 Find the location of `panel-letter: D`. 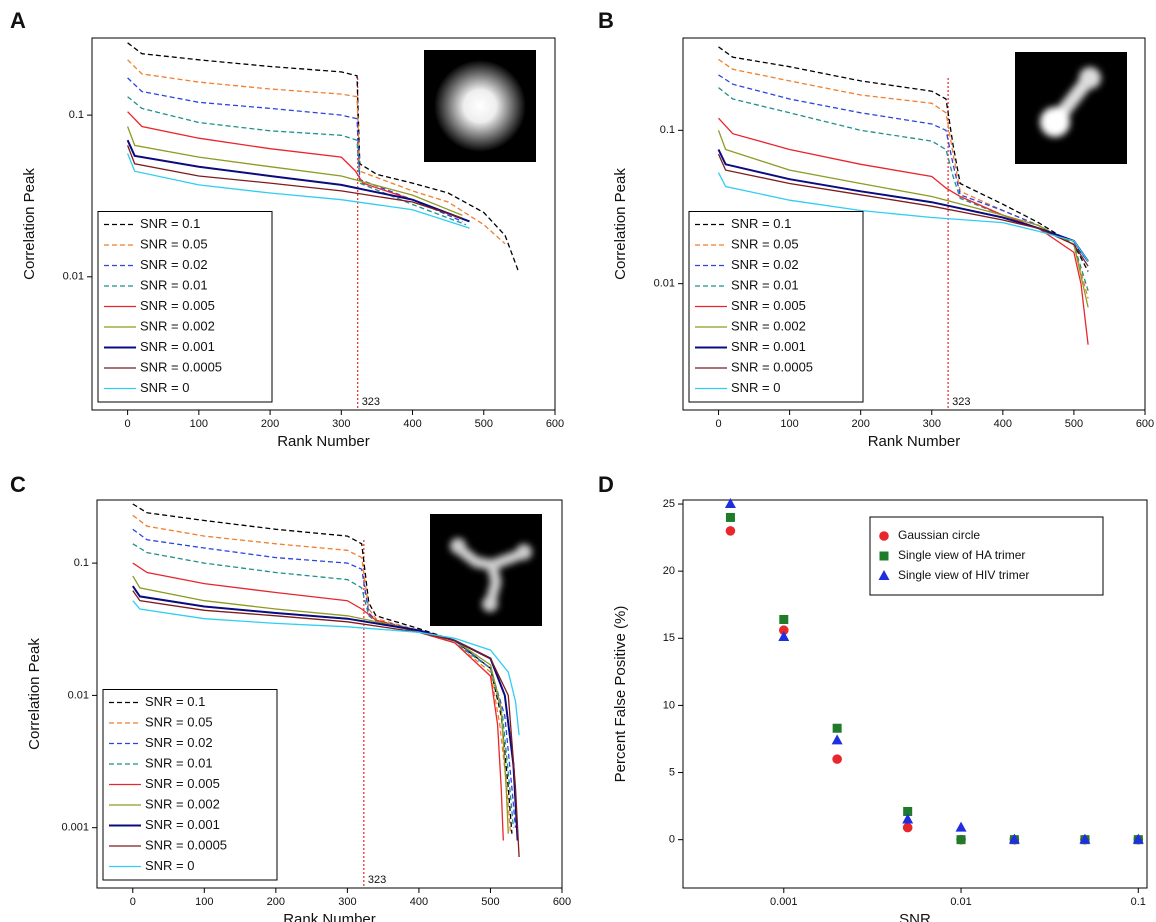

panel-letter: D is located at coordinates (606, 484).